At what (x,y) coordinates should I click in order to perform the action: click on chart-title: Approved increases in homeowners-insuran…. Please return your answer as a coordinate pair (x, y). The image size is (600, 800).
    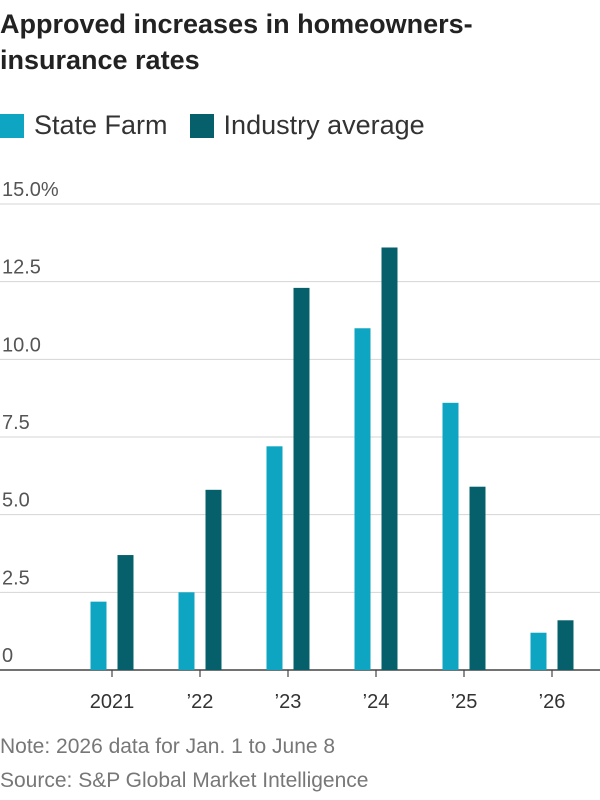
    Looking at the image, I should click on (236, 42).